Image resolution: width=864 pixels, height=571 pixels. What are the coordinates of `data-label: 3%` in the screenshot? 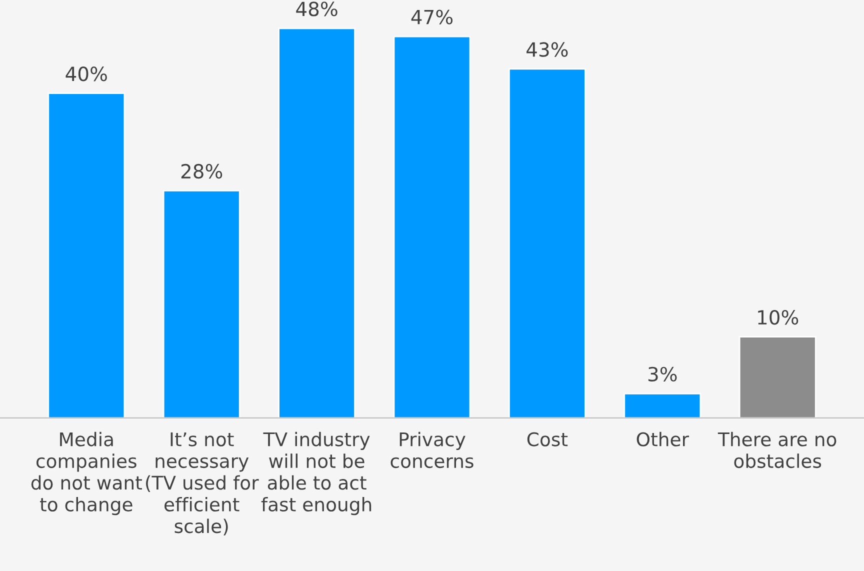 It's located at (662, 374).